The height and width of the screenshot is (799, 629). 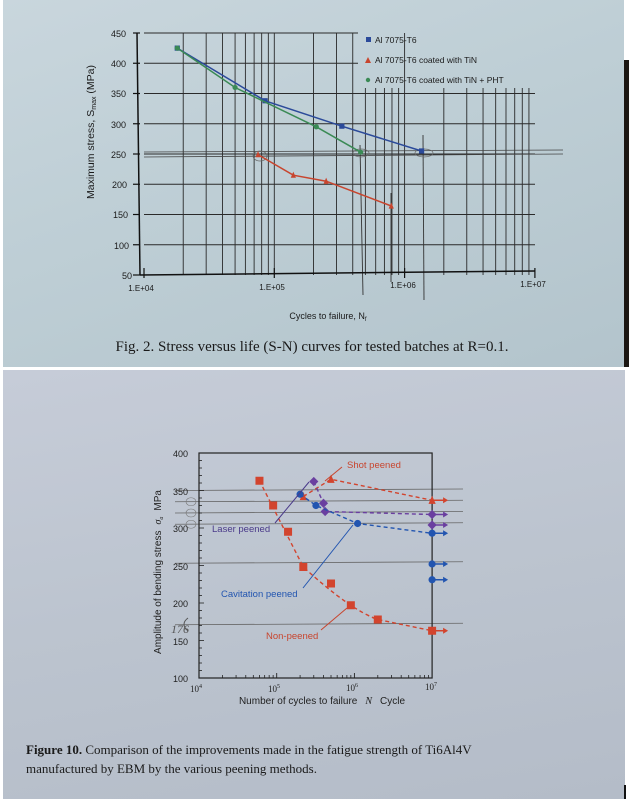 I want to click on label-shot-peened: Shot peened, so click(x=374, y=465).